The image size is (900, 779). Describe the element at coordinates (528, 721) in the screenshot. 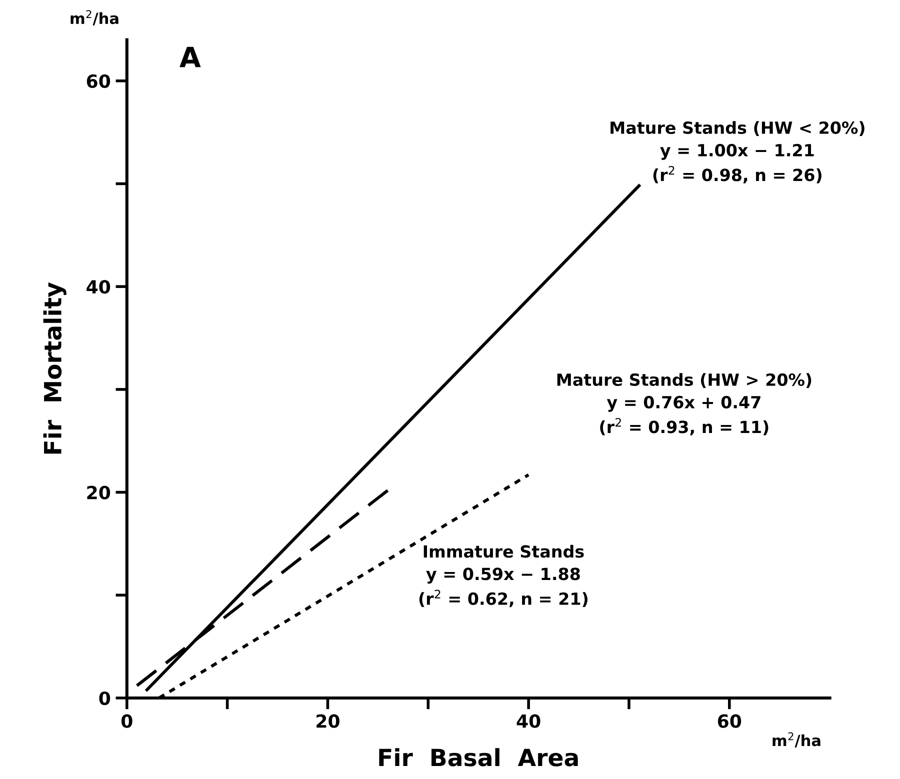

I see `x-tick-label: 40` at that location.